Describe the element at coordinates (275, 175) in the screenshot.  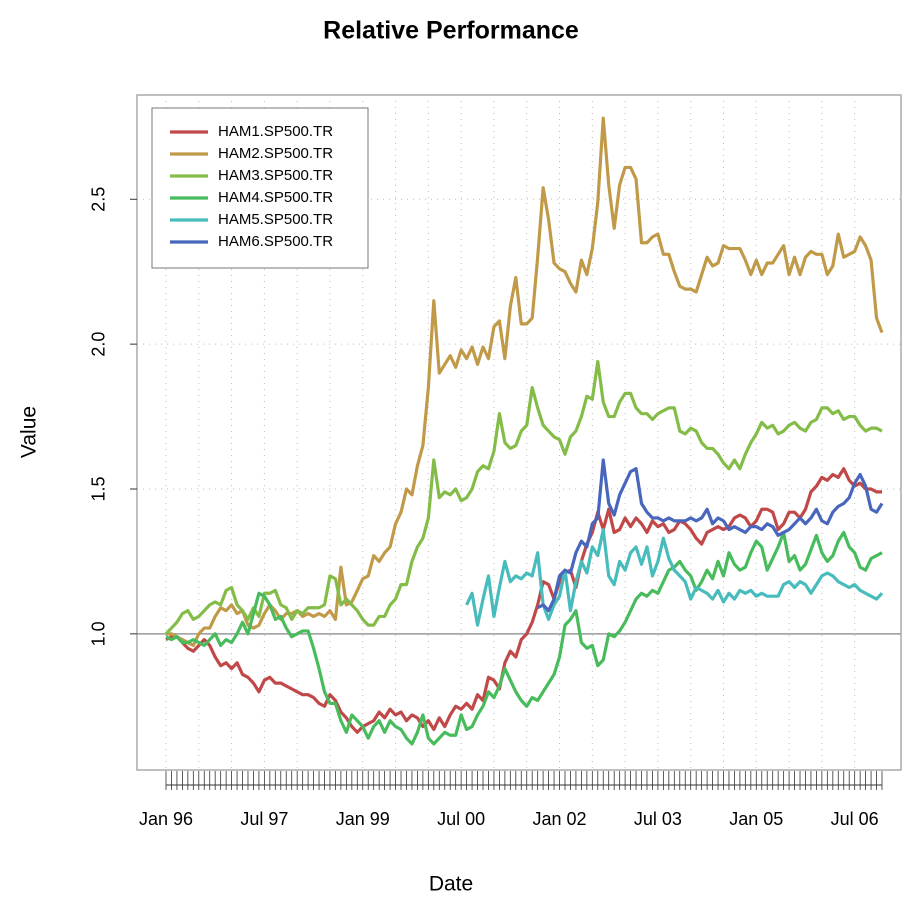
I see `legend-label: HAM3.SP500.TR` at that location.